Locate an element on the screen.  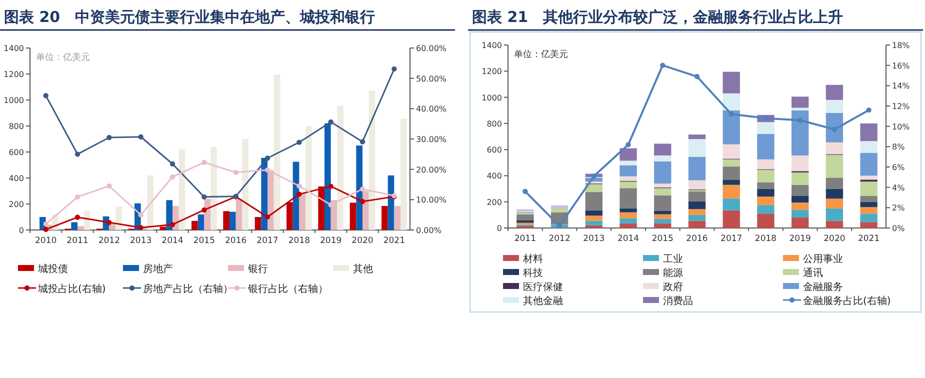
y2-tick-label: 60.00% is located at coordinates (431, 48).